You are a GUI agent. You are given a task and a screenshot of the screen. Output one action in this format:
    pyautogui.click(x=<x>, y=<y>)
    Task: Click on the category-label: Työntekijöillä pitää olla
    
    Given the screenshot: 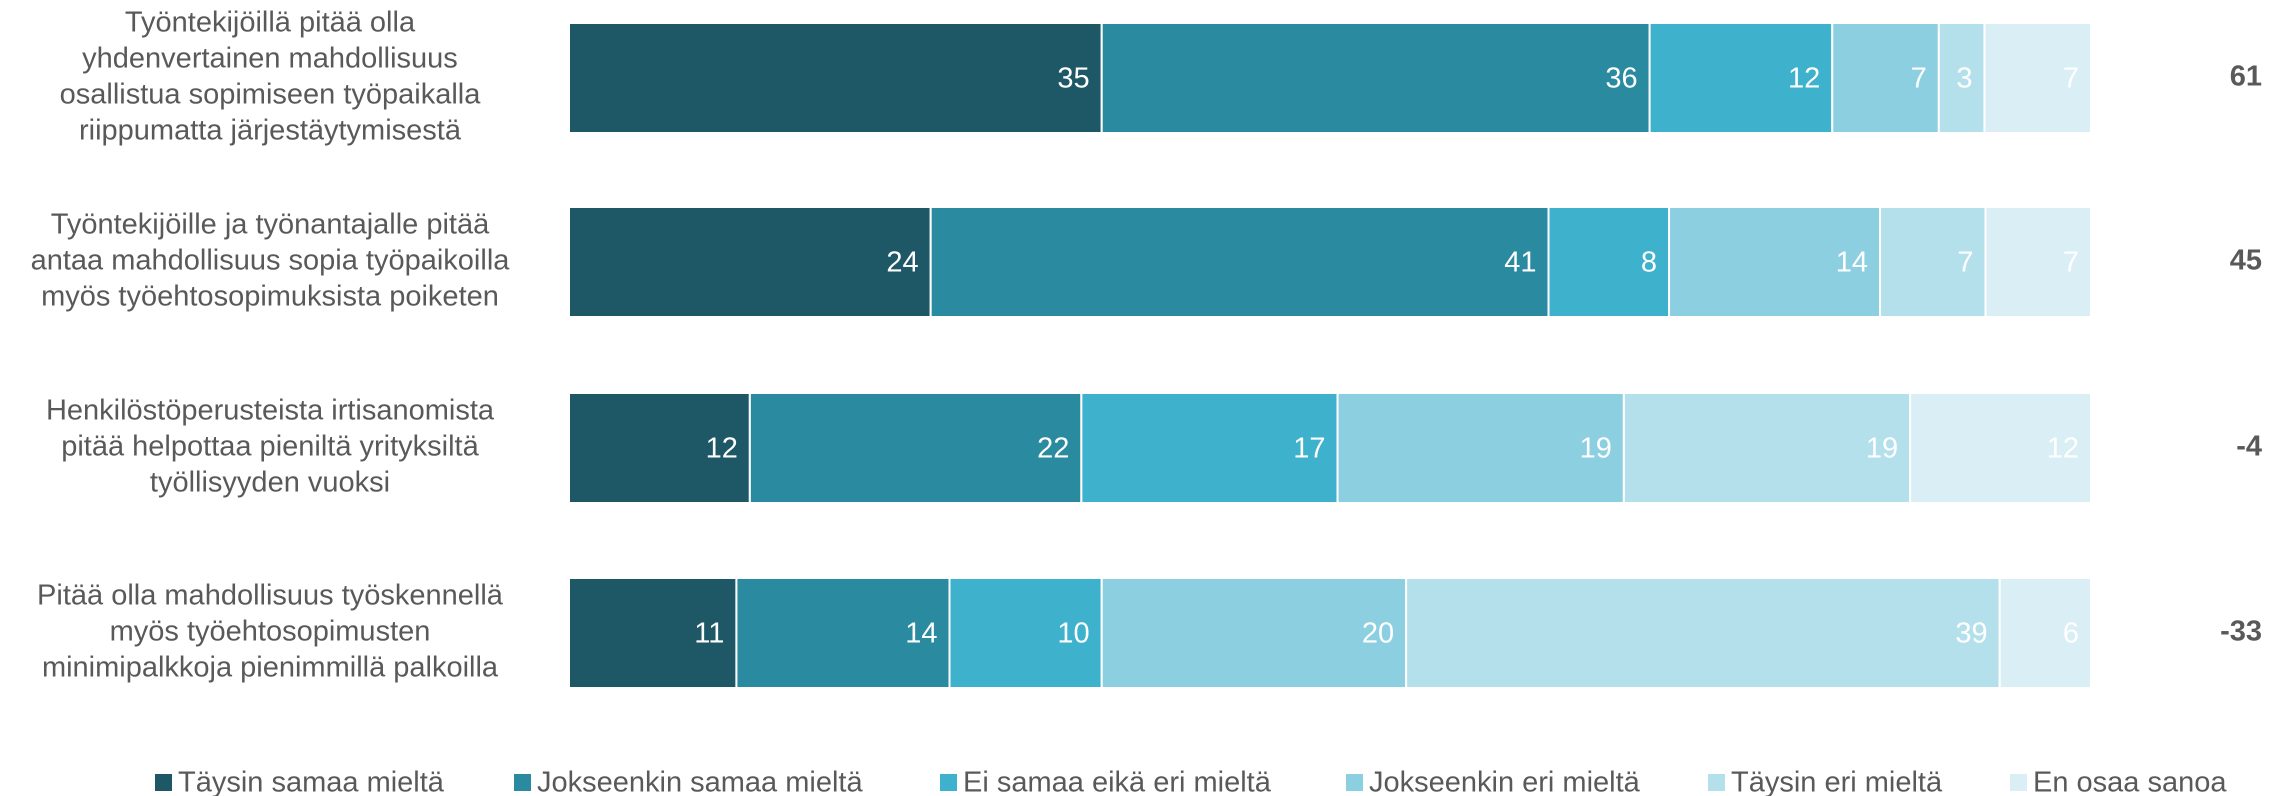 What is the action you would take?
    pyautogui.click(x=270, y=23)
    